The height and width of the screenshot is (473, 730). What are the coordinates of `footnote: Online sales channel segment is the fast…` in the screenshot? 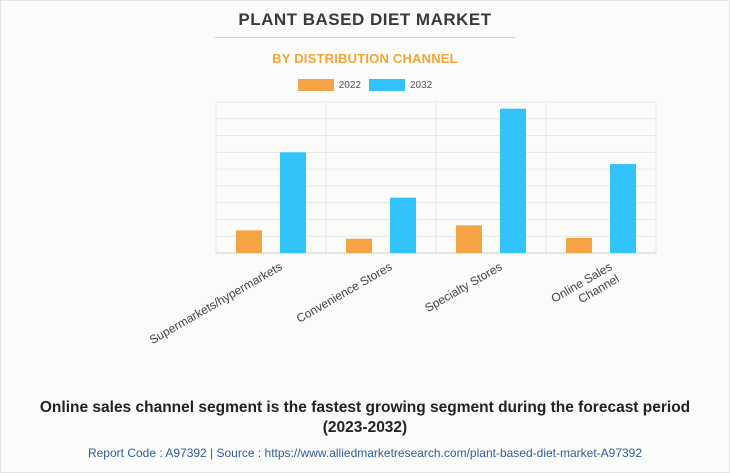 It's located at (365, 418).